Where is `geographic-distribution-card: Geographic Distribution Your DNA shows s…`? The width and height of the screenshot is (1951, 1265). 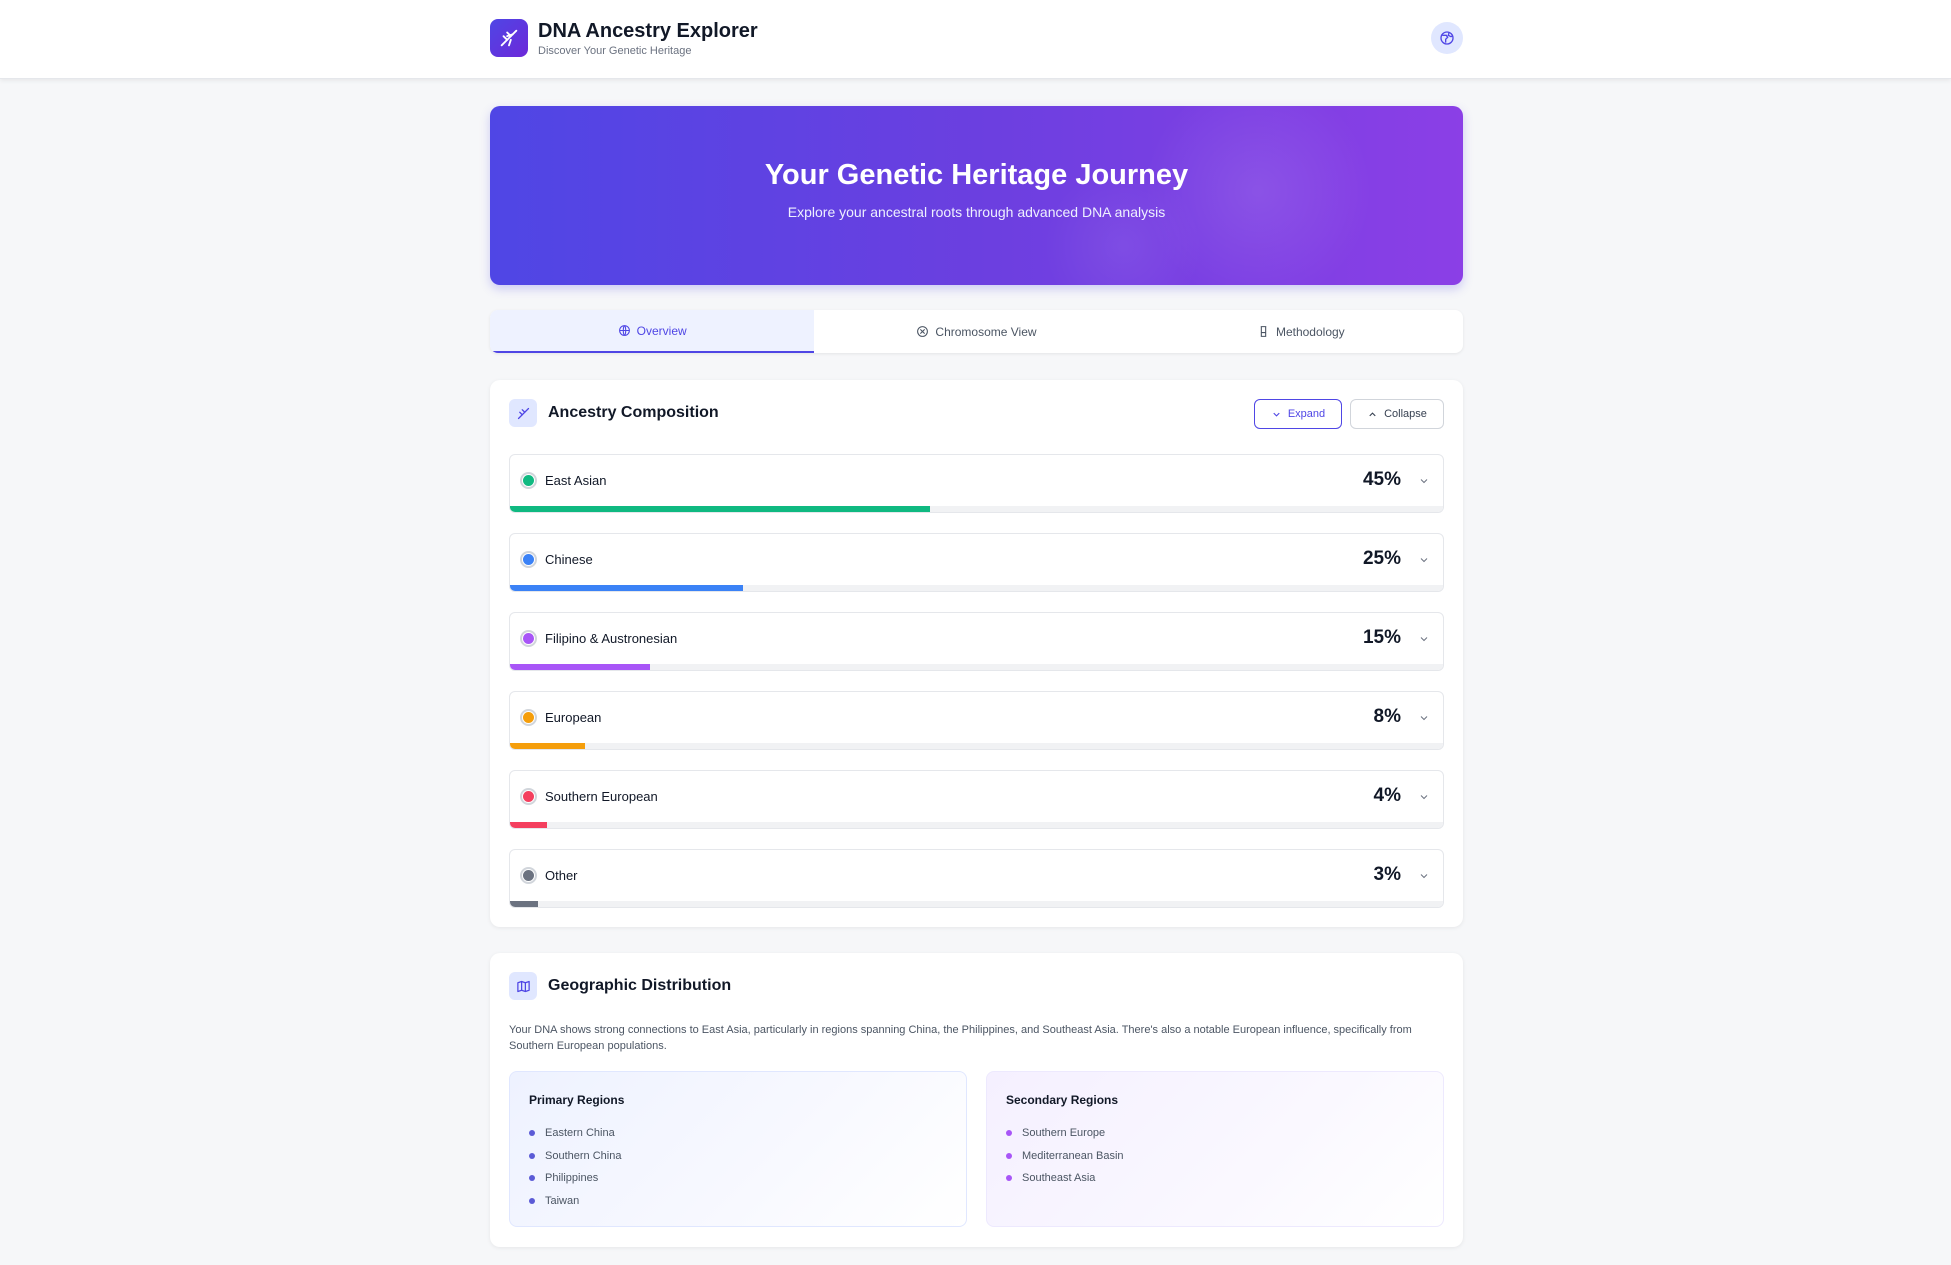 geographic-distribution-card: Geographic Distribution Your DNA shows s… is located at coordinates (976, 1100).